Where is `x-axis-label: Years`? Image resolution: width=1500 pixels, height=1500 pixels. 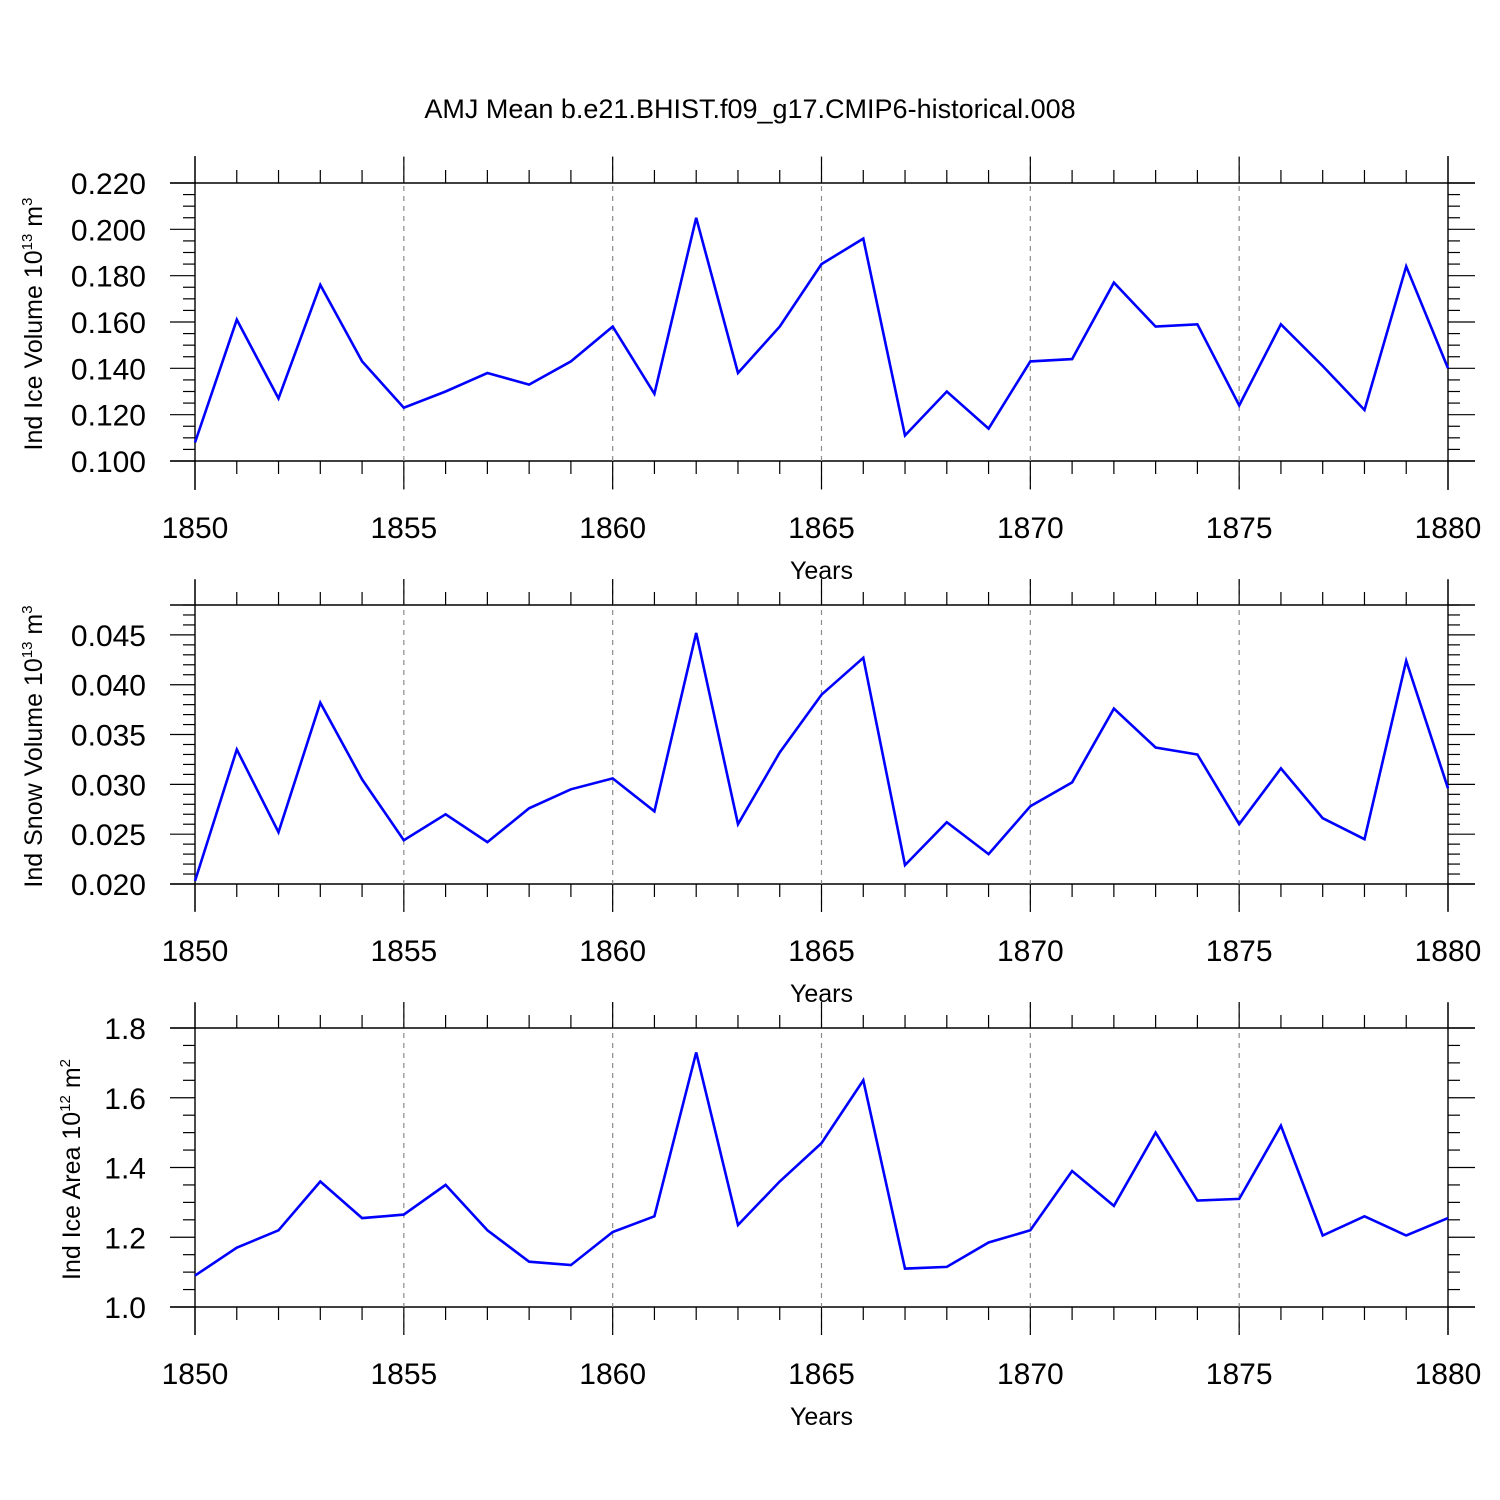 x-axis-label: Years is located at coordinates (821, 1417).